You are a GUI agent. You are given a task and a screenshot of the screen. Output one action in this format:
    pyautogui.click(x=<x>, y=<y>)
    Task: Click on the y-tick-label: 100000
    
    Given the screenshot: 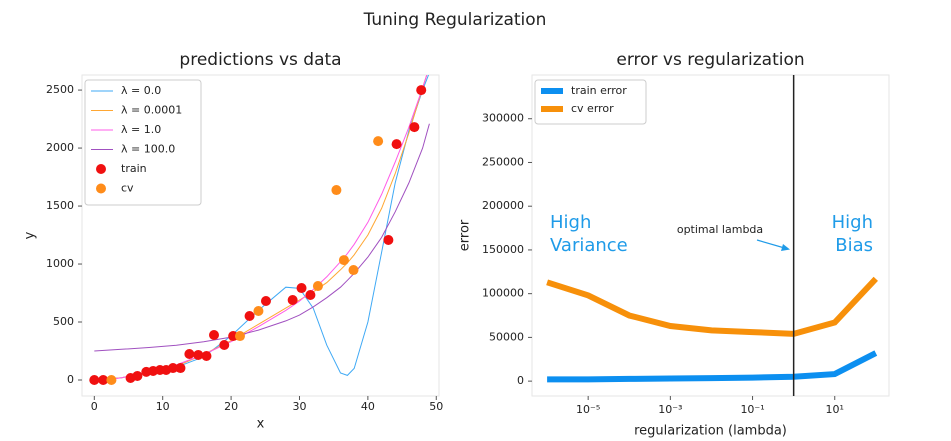 What is the action you would take?
    pyautogui.click(x=503, y=293)
    